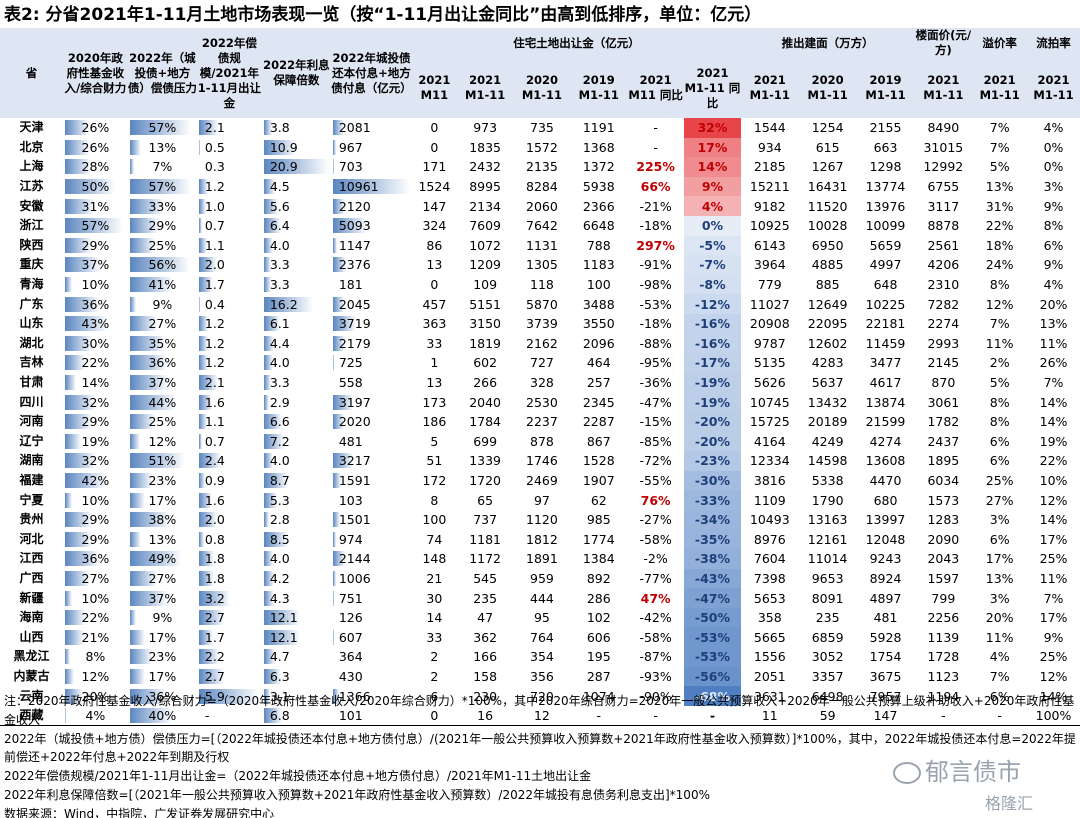 Image resolution: width=1080 pixels, height=818 pixels. What do you see at coordinates (542, 559) in the screenshot?
I see `cell-2020-m1-11: 1891` at bounding box center [542, 559].